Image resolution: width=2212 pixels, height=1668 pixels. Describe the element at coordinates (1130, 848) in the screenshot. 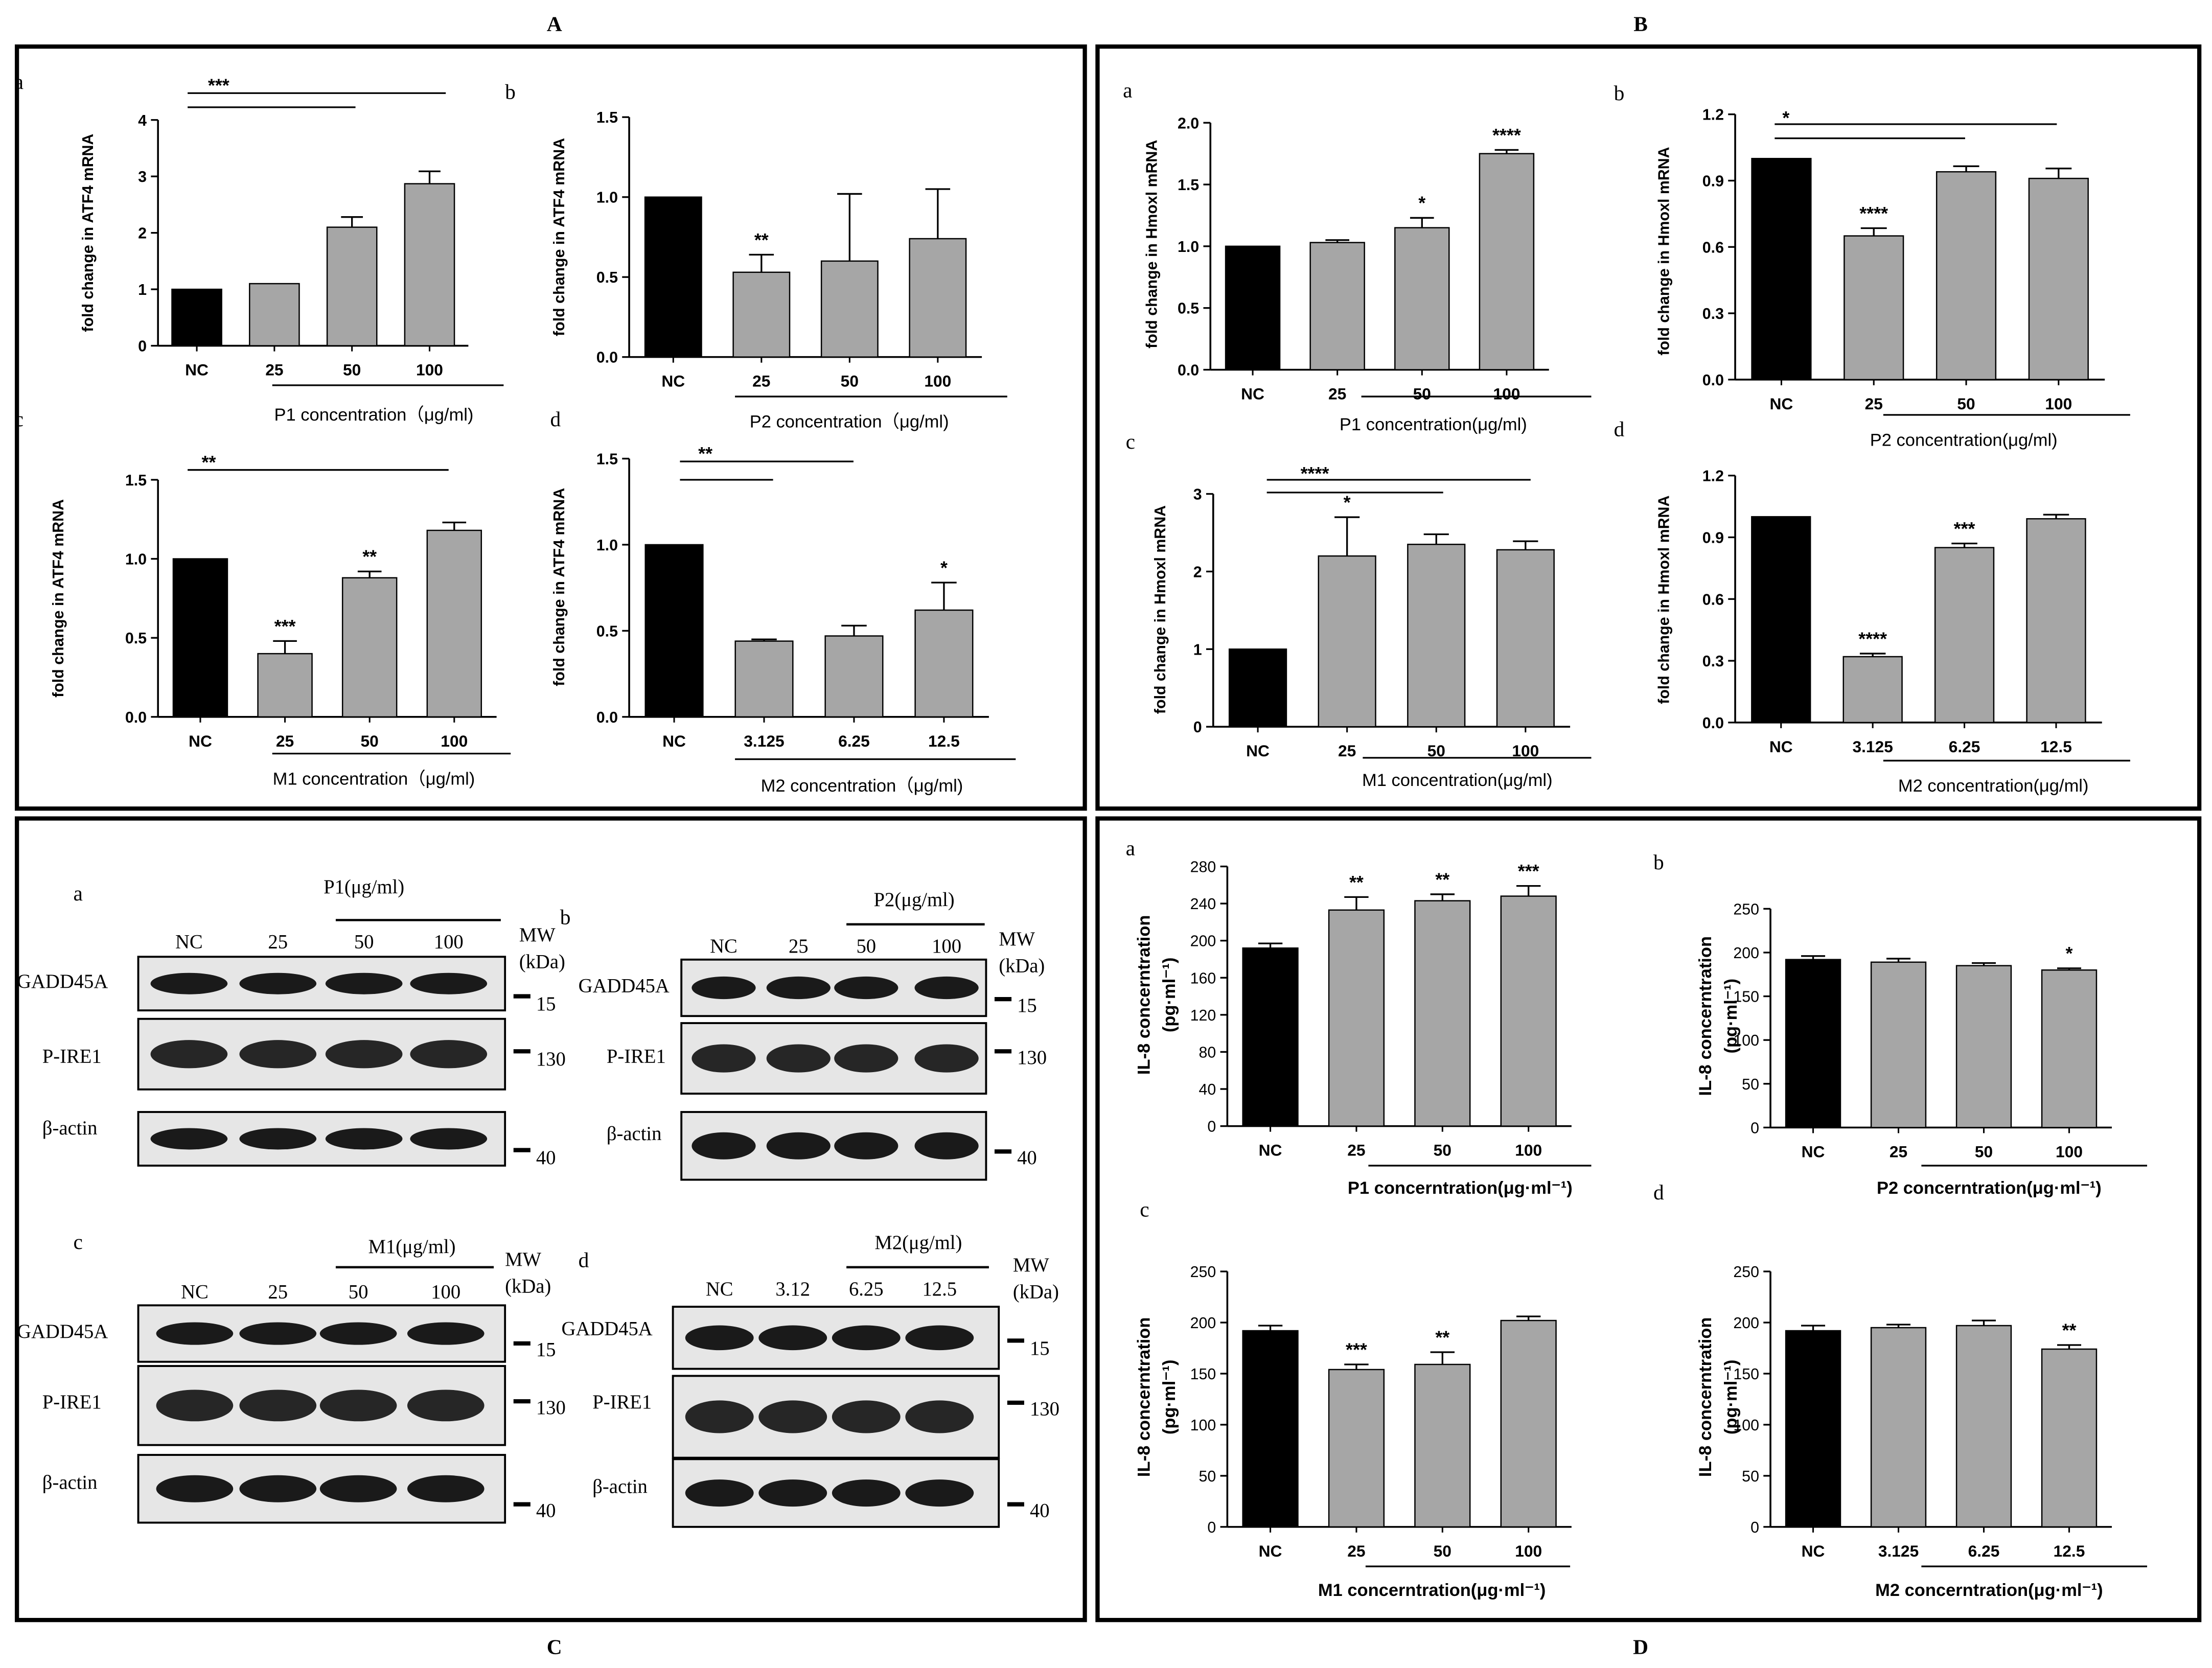

I see `chart-D-a-letter: a` at that location.